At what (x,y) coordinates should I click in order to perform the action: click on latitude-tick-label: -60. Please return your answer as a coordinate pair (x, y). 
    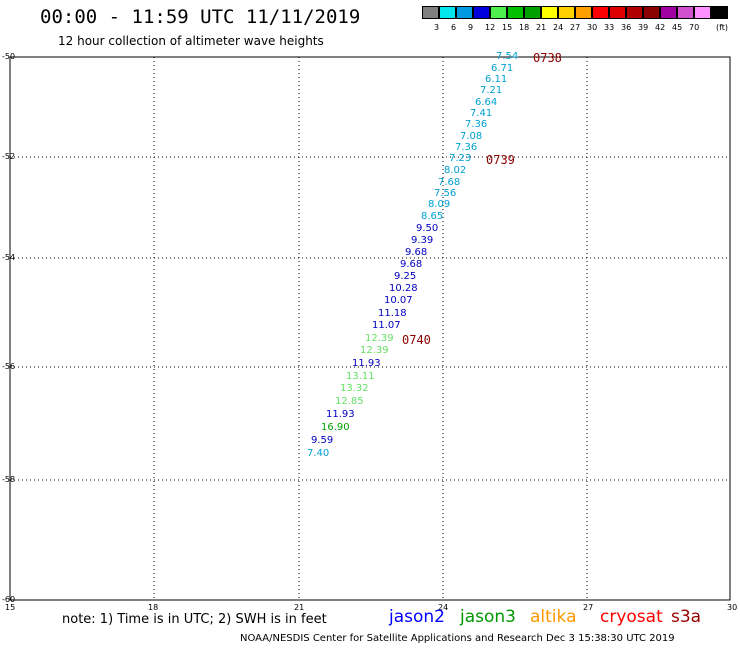
    Looking at the image, I should click on (9, 599).